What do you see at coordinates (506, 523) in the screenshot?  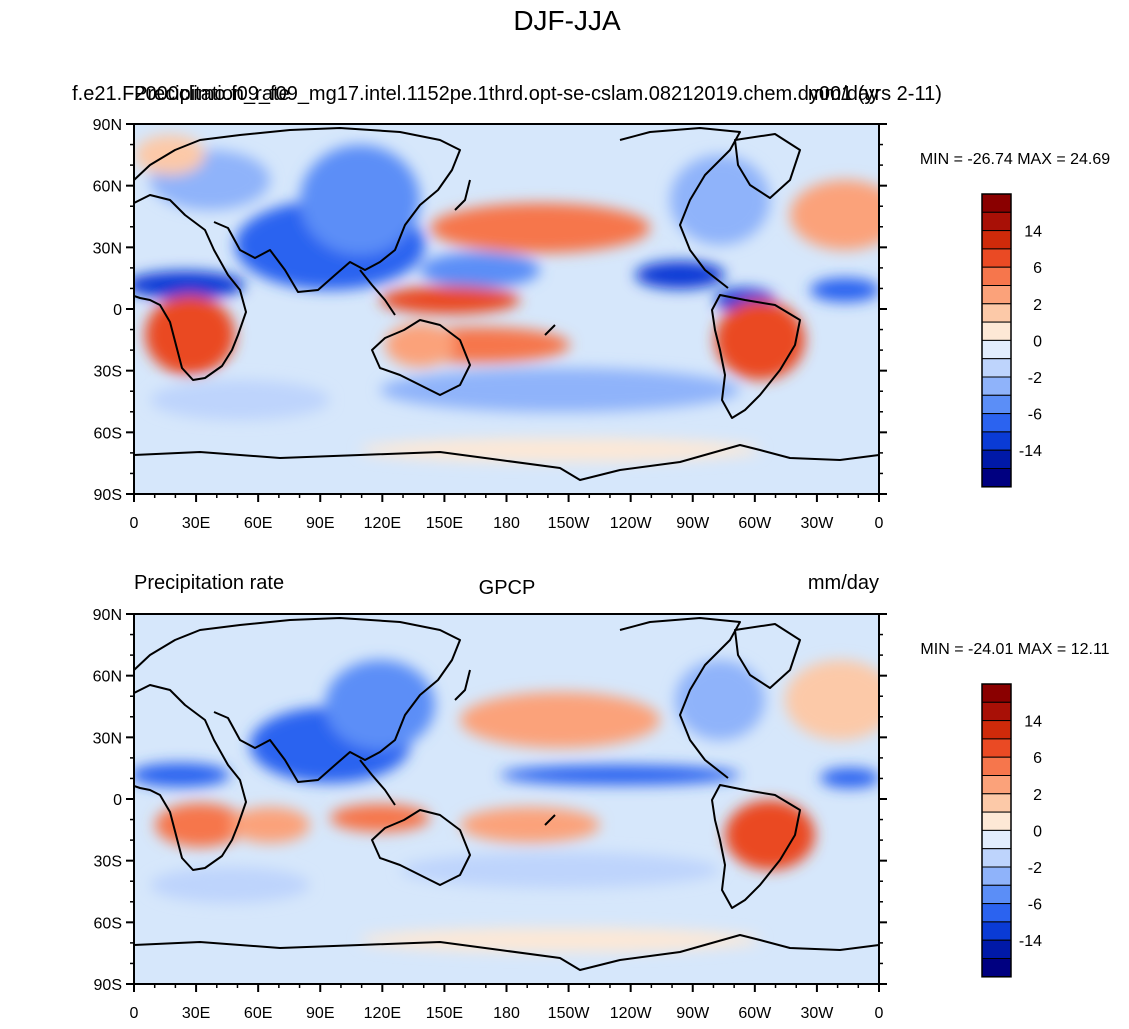 I see `panel-1-lon-label: 180` at bounding box center [506, 523].